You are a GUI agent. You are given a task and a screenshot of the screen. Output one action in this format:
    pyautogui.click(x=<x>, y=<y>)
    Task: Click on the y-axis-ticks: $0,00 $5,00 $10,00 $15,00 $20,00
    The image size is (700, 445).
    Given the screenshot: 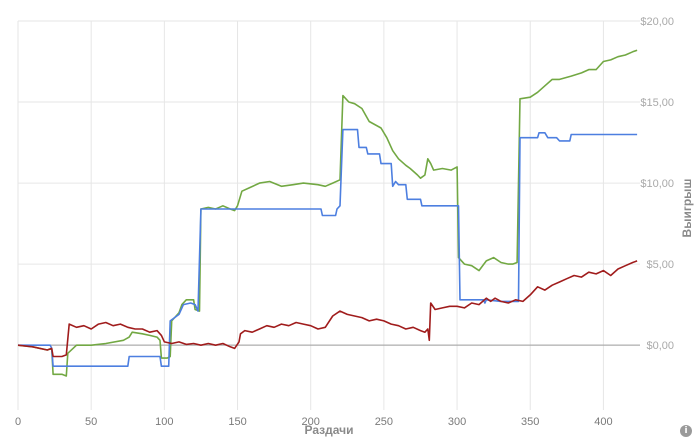 What is the action you would take?
    pyautogui.click(x=657, y=184)
    